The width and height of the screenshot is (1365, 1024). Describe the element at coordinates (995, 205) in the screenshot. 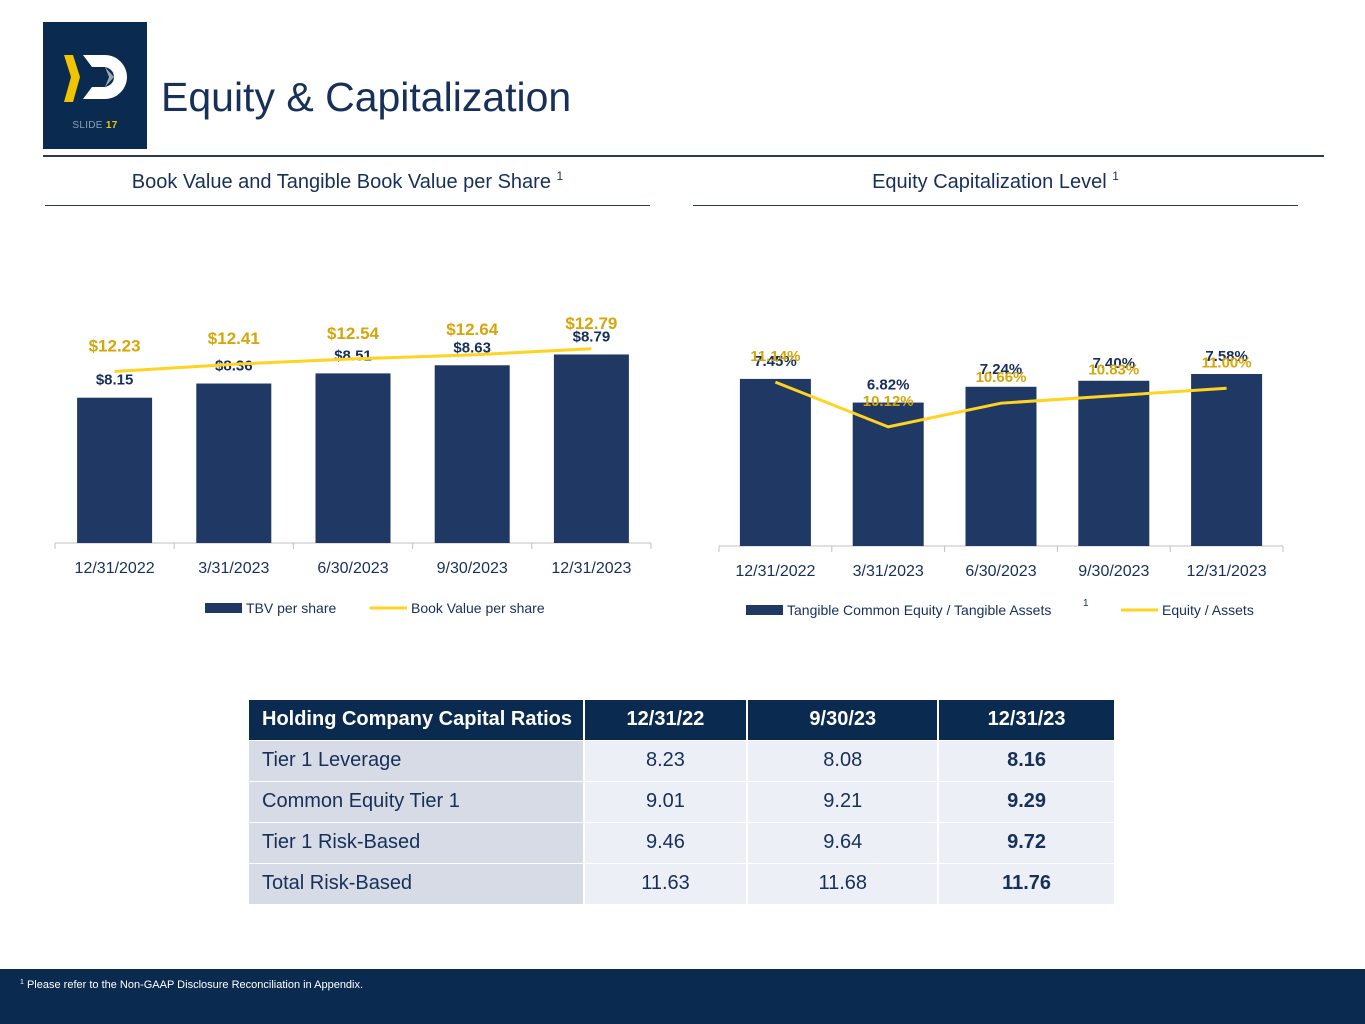

I see `right-chart-divider` at that location.